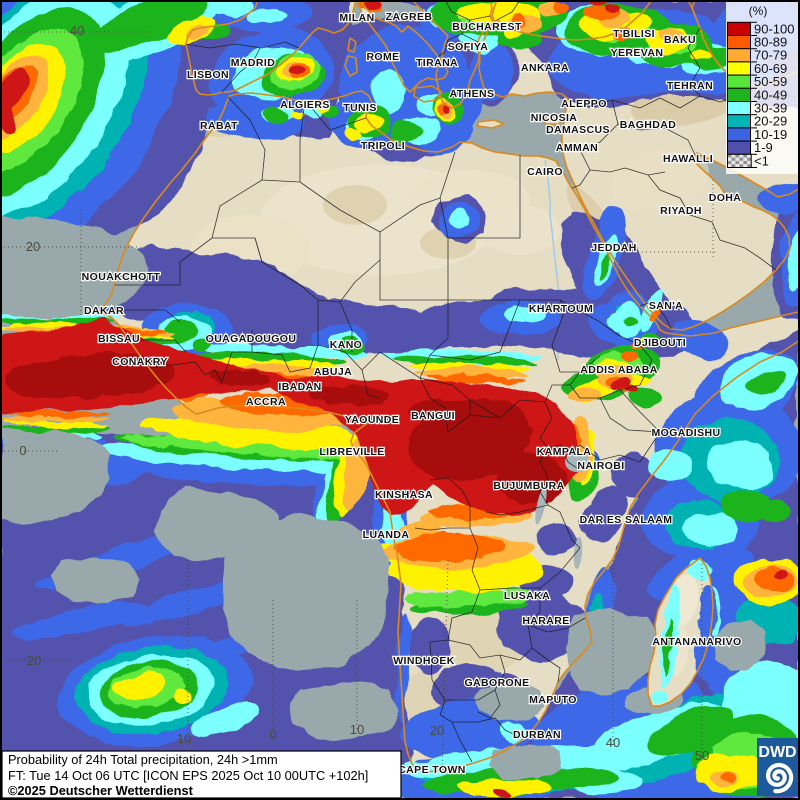  Describe the element at coordinates (266, 402) in the screenshot. I see `svg-text: ACCRA` at that location.